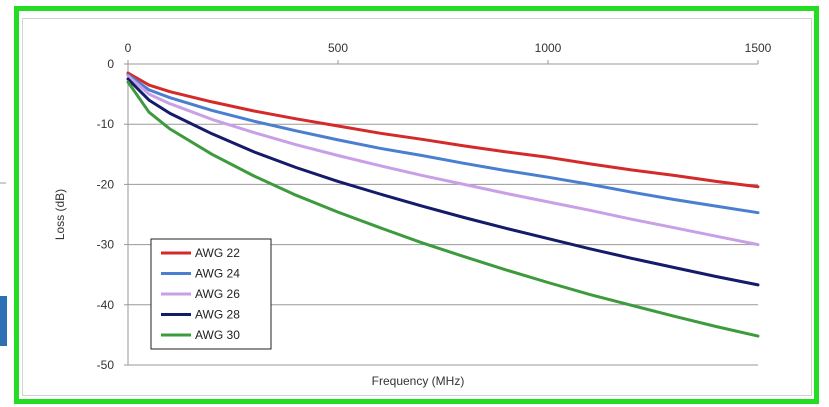 The width and height of the screenshot is (829, 407). Describe the element at coordinates (217, 315) in the screenshot. I see `legend-label: AWG 28` at that location.